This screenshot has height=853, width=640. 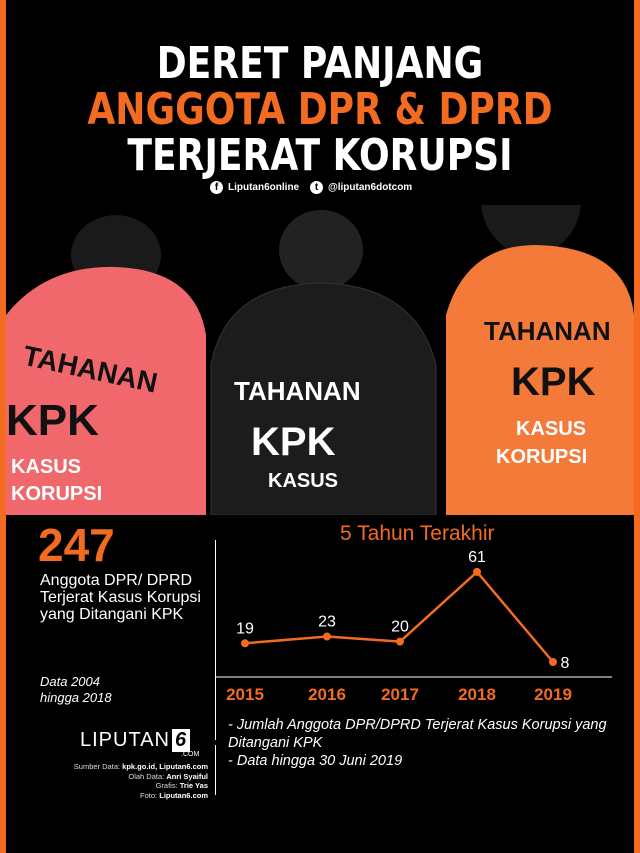 I want to click on title-line-2: ANGGOTA DPR & DPRD, so click(x=320, y=109).